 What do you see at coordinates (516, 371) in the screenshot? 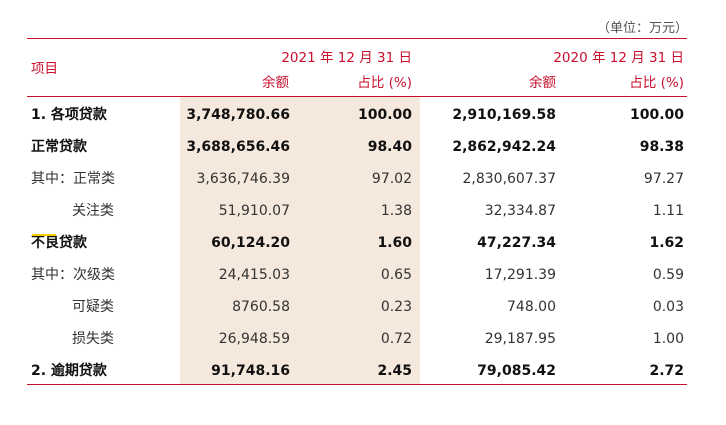
I see `balance-2020: 79,085.42` at bounding box center [516, 371].